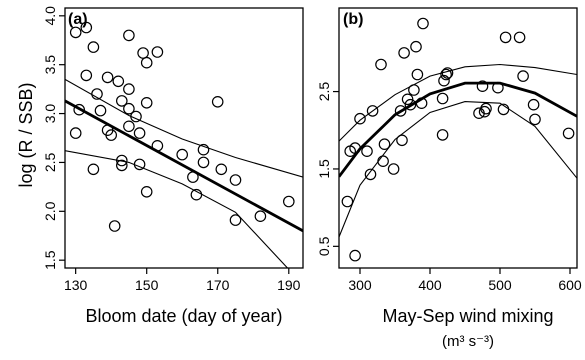 The height and width of the screenshot is (360, 585). What do you see at coordinates (458, 102) in the screenshot?
I see `panel-b-ci-upper-line` at bounding box center [458, 102].